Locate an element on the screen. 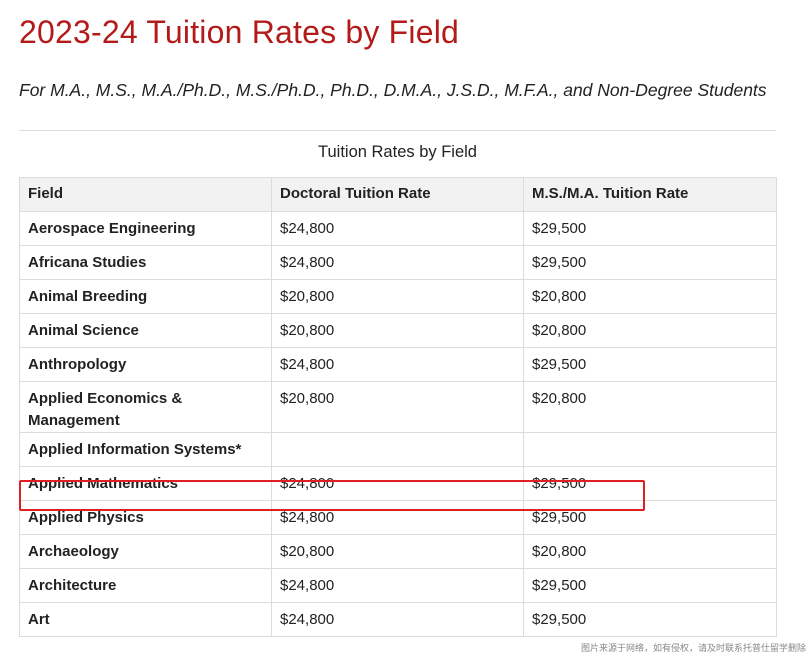  table-row: Applied Mathematics $24,800 $29,500 is located at coordinates (398, 483).